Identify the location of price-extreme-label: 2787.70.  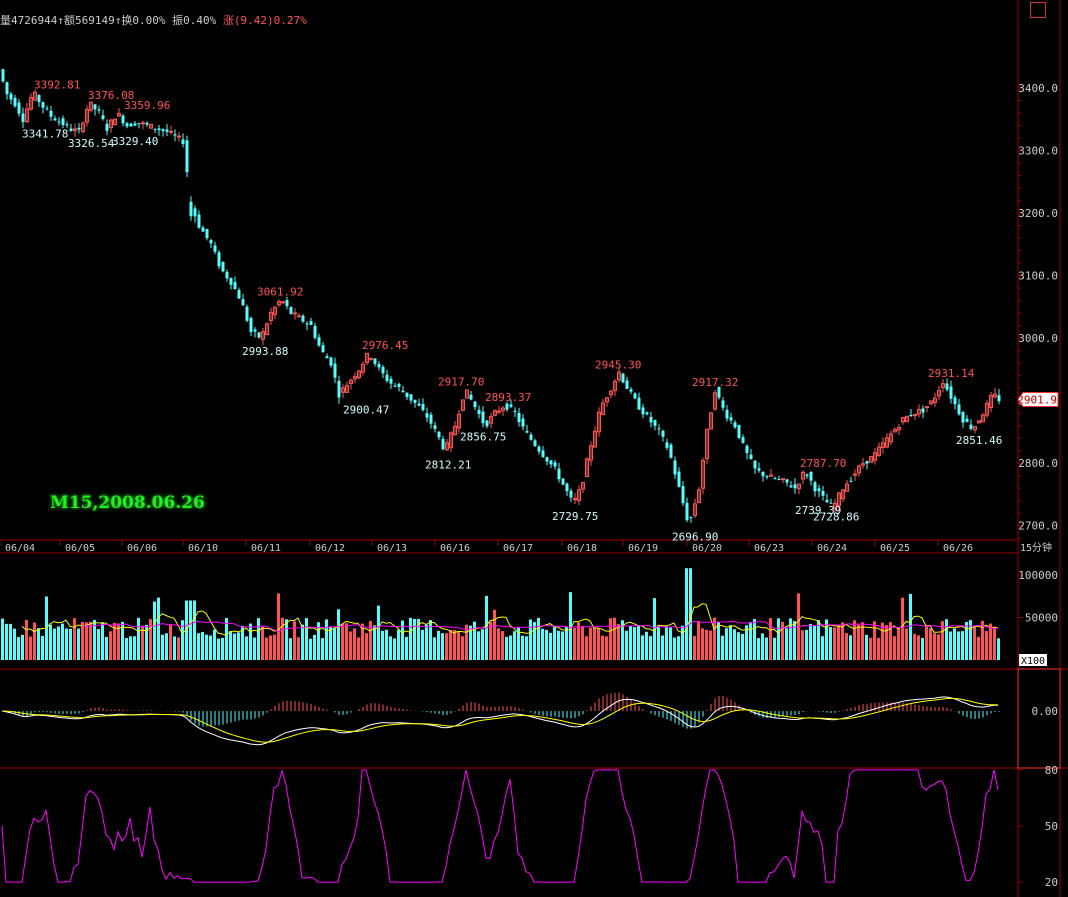
(823, 463).